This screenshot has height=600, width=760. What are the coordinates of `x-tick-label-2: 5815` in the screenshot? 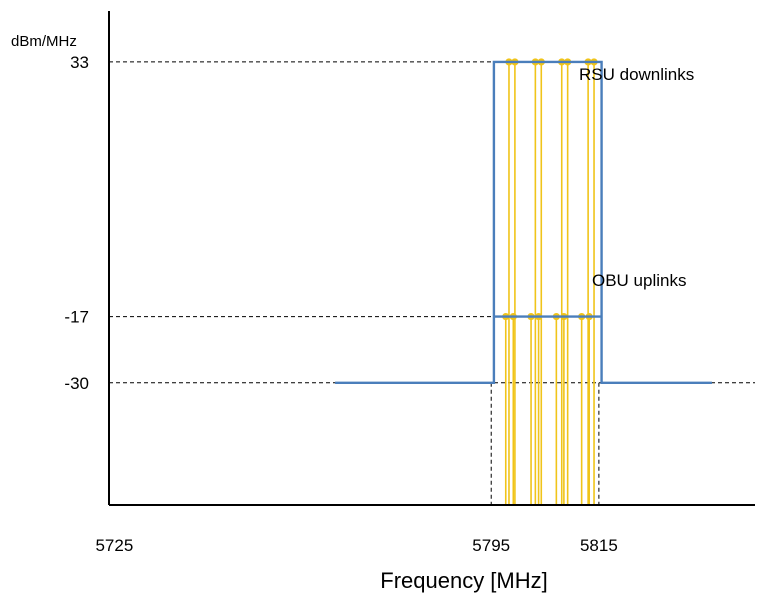 It's located at (599, 545).